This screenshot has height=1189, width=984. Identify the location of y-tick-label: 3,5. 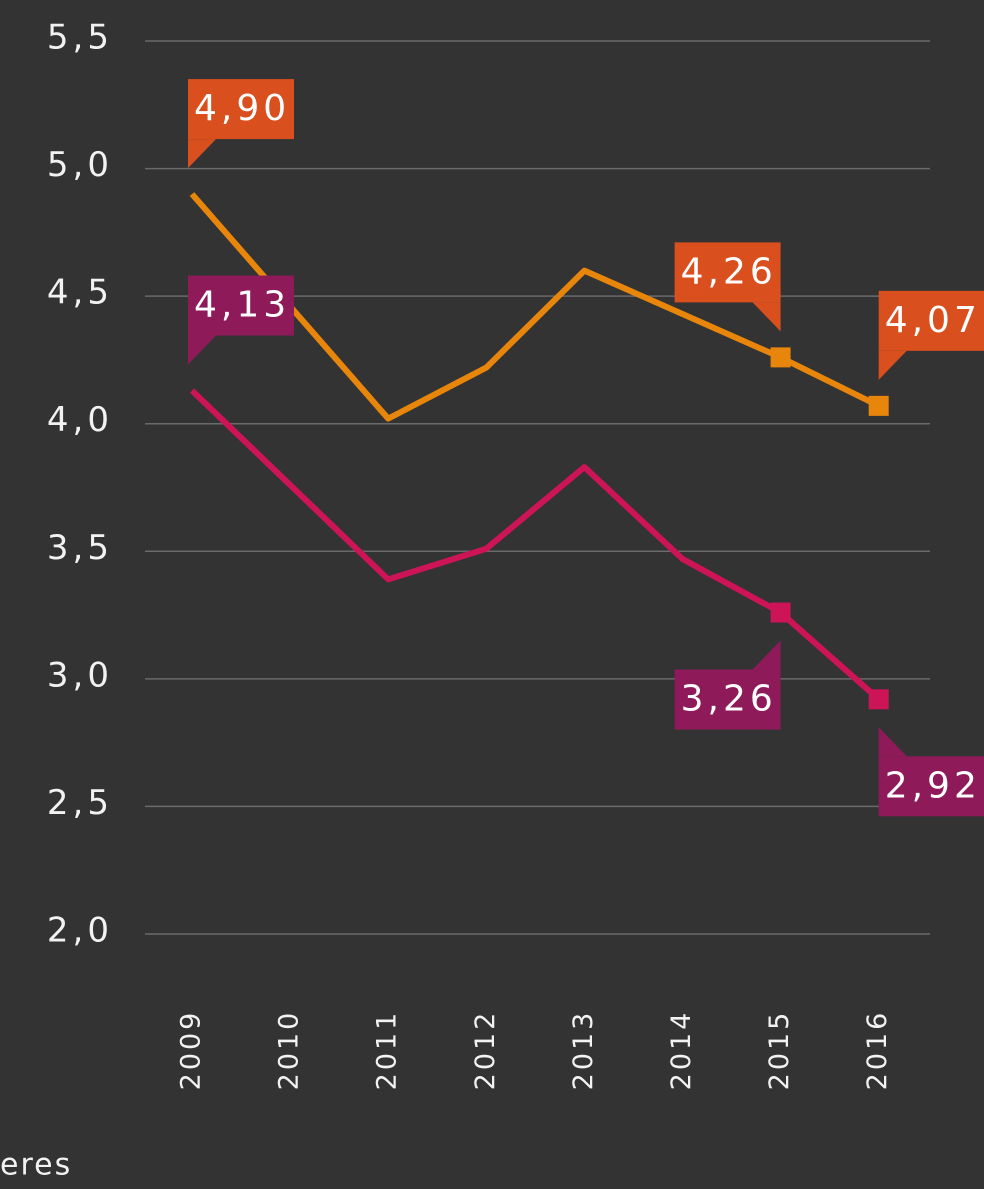
(80, 548).